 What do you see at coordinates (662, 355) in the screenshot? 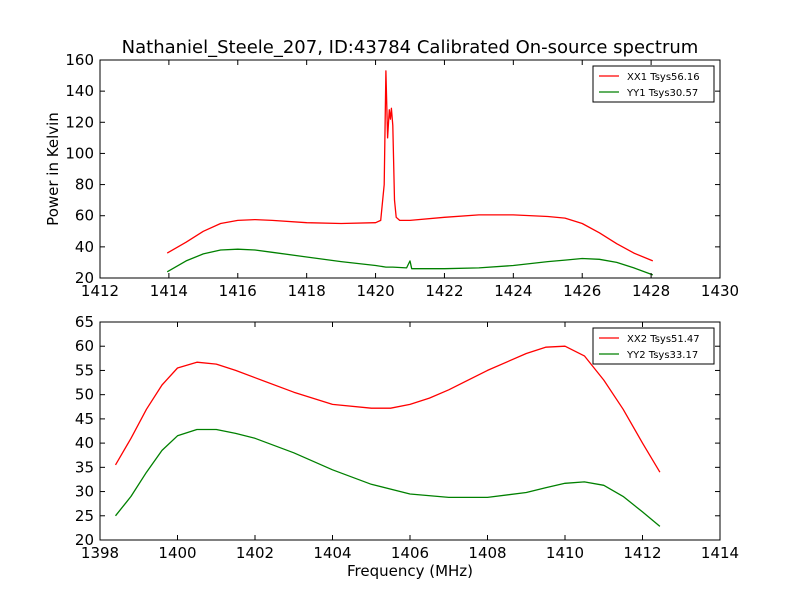
I see `legend-label: YY2 Tsys33.17` at bounding box center [662, 355].